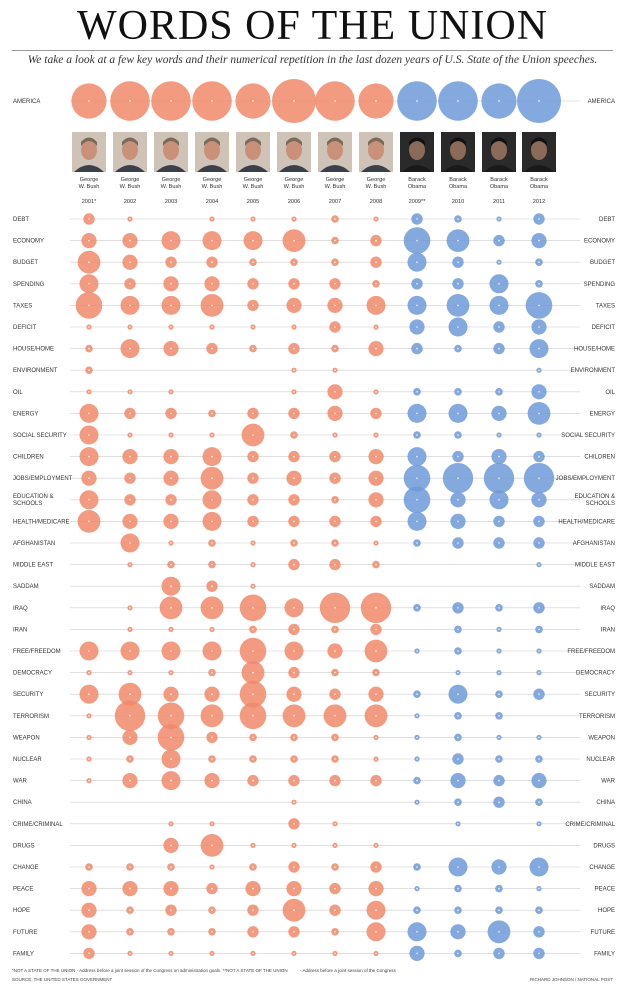 The height and width of the screenshot is (993, 625). Describe the element at coordinates (35, 371) in the screenshot. I see `row-label-left: ENVIRONMENT` at that location.